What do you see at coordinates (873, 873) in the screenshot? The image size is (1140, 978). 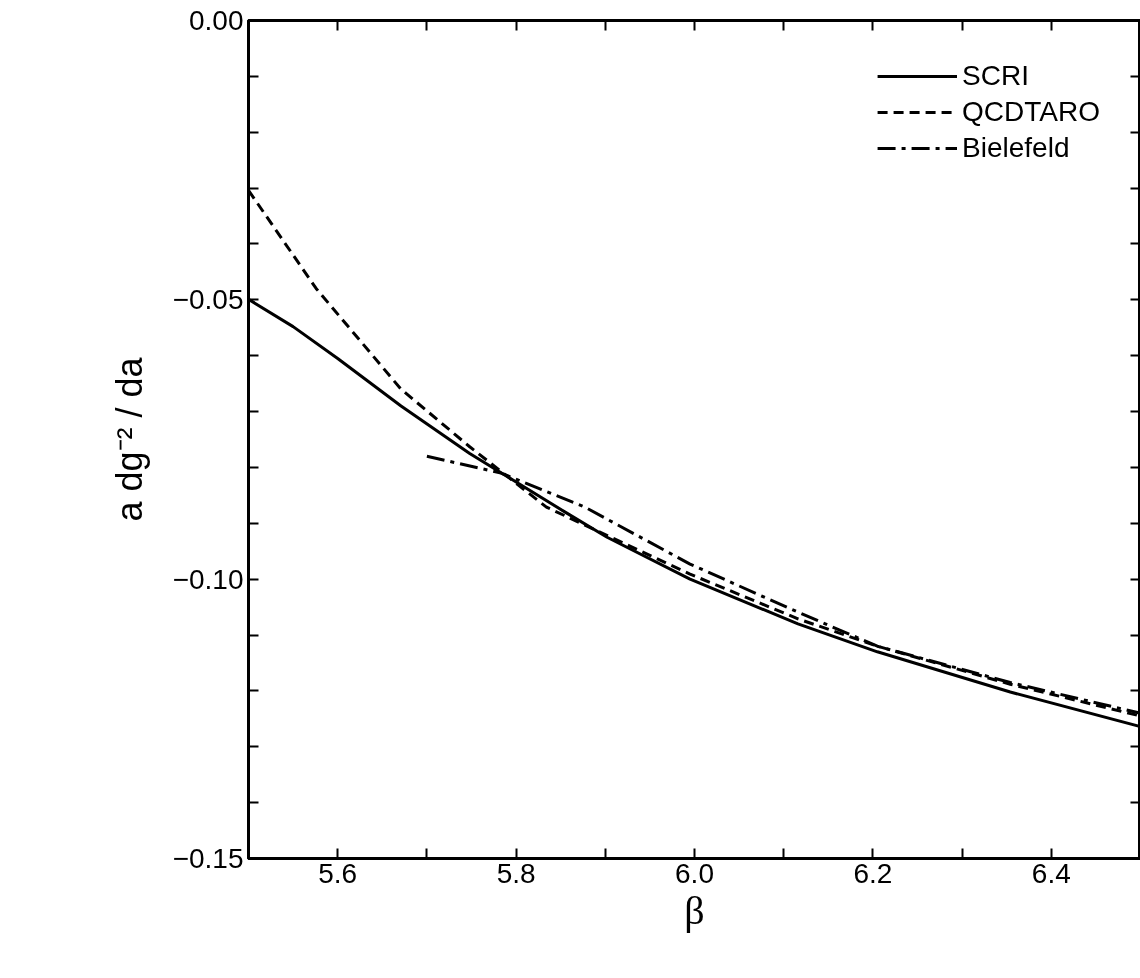 I see `x-tick-label: 6.2` at bounding box center [873, 873].